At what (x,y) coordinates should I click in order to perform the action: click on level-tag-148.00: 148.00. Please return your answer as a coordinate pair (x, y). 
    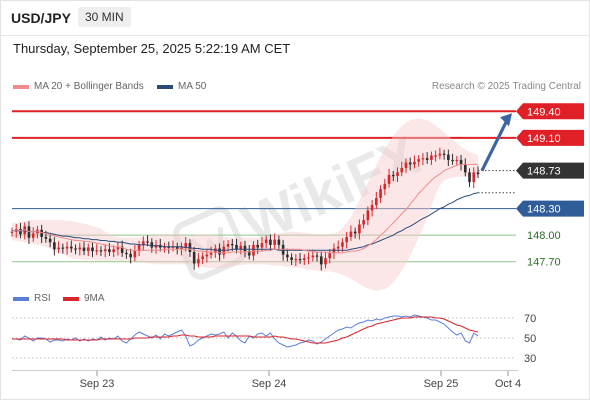
    Looking at the image, I should click on (544, 236).